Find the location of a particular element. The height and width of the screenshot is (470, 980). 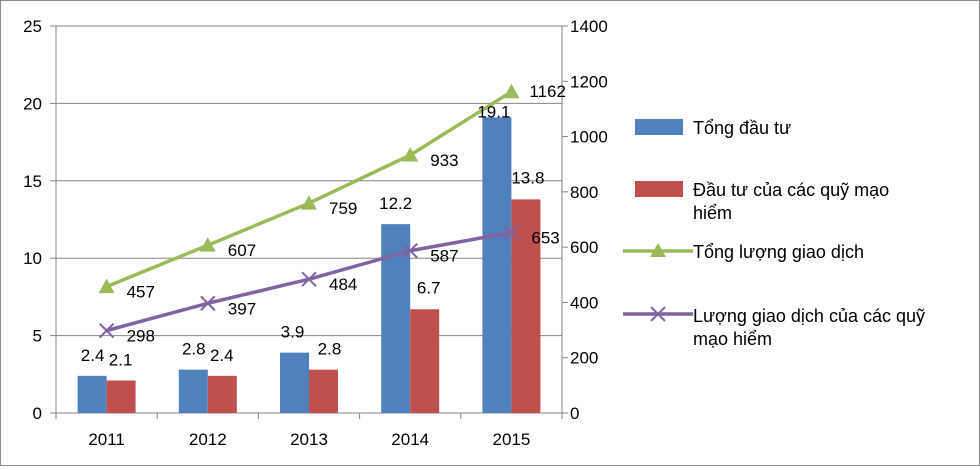

bar-data-label: 13.8 is located at coordinates (527, 177).